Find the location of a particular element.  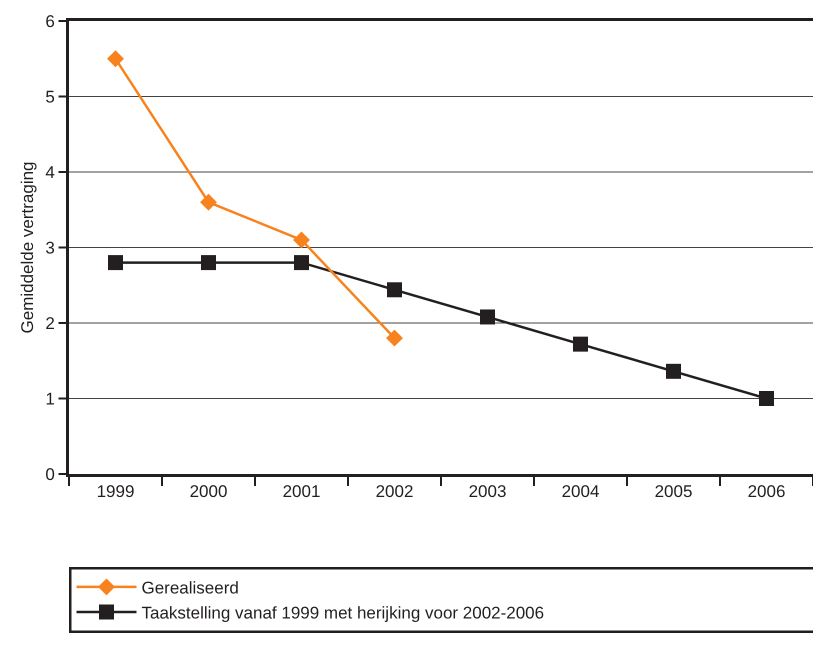

x-tick-label: 2003 is located at coordinates (487, 492).